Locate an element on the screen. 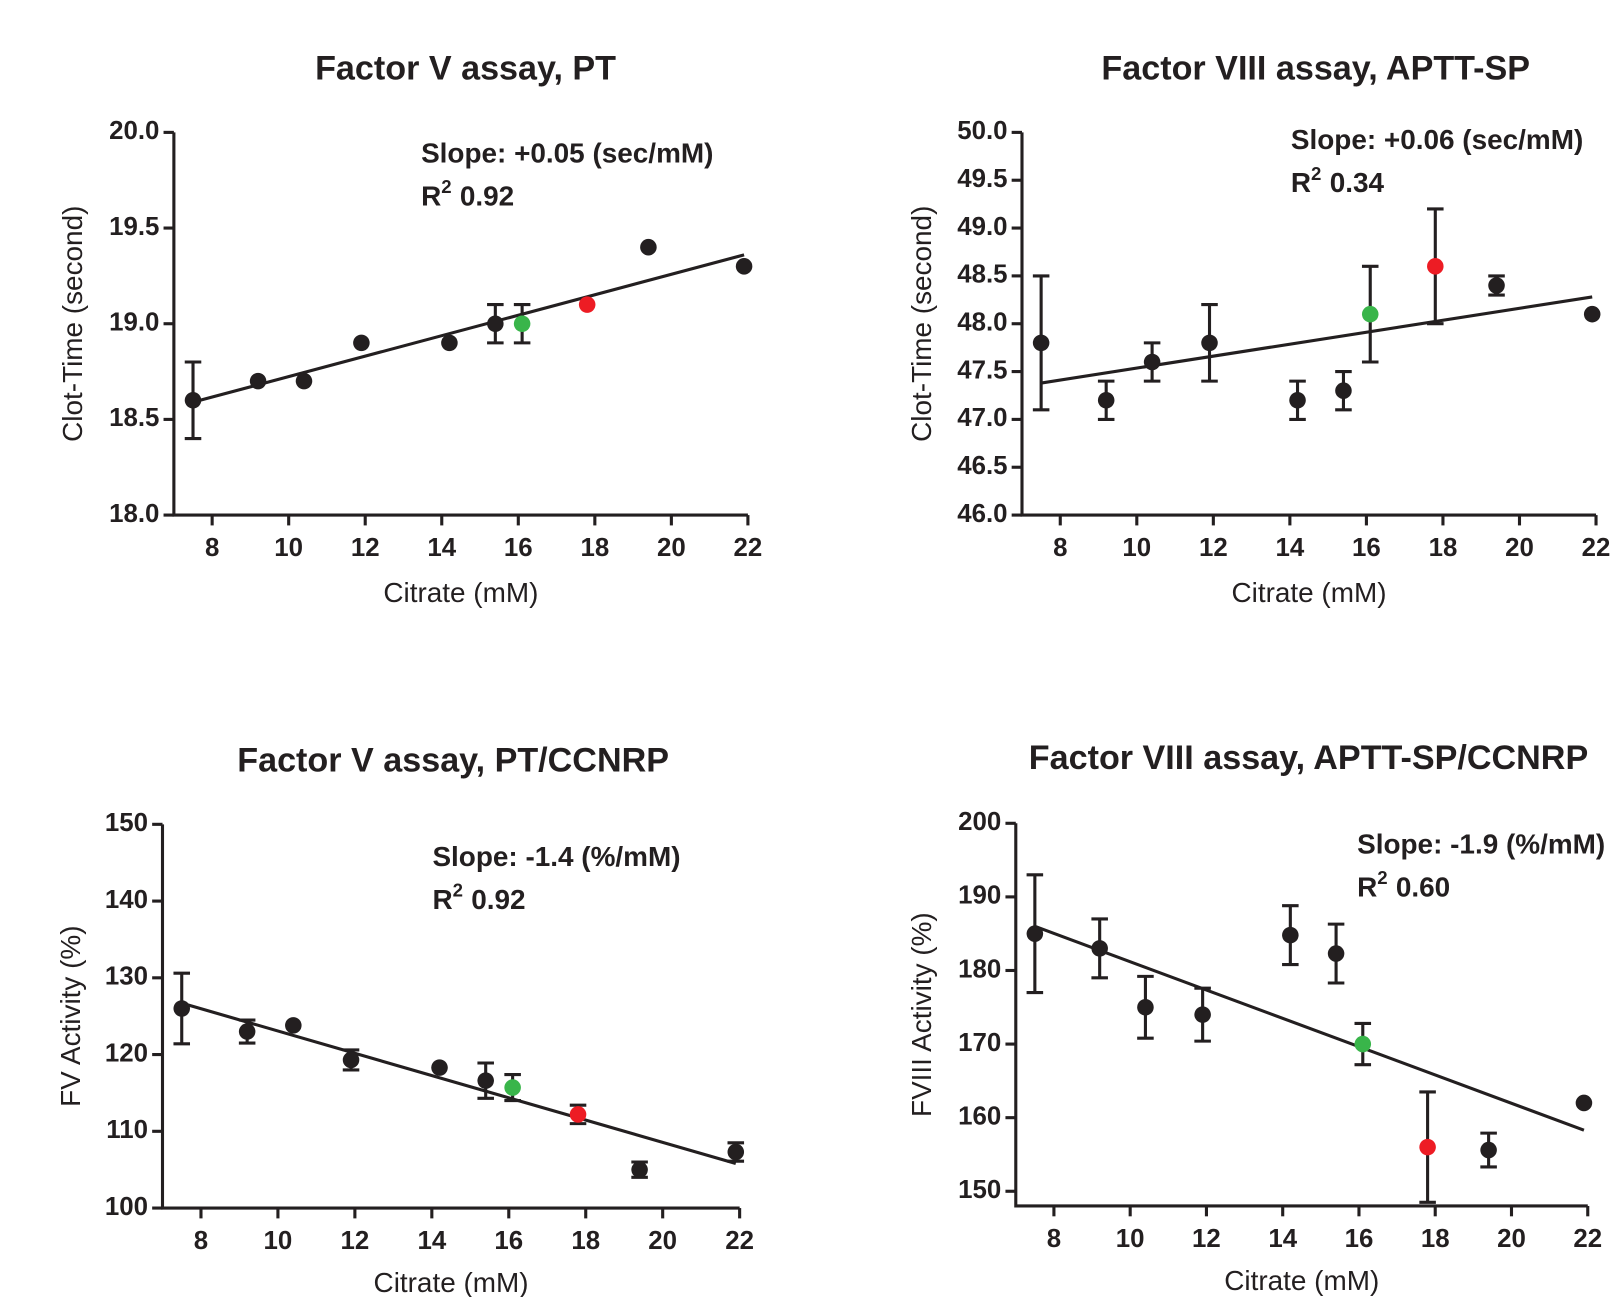  r2-annotation: R2 0.34 is located at coordinates (1338, 181).